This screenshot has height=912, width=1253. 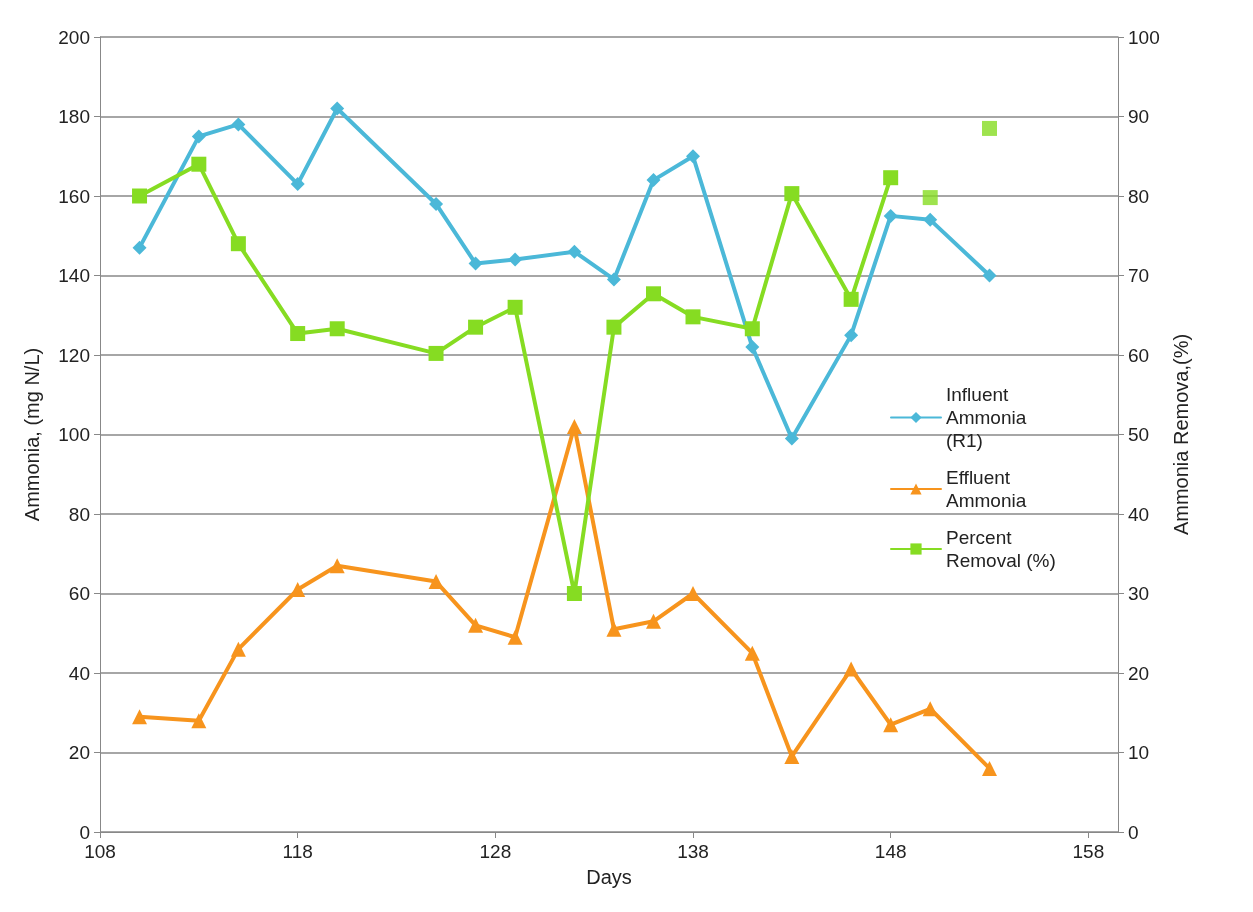 What do you see at coordinates (989, 417) in the screenshot?
I see `legend-label: Influent Ammonia (R1)` at bounding box center [989, 417].